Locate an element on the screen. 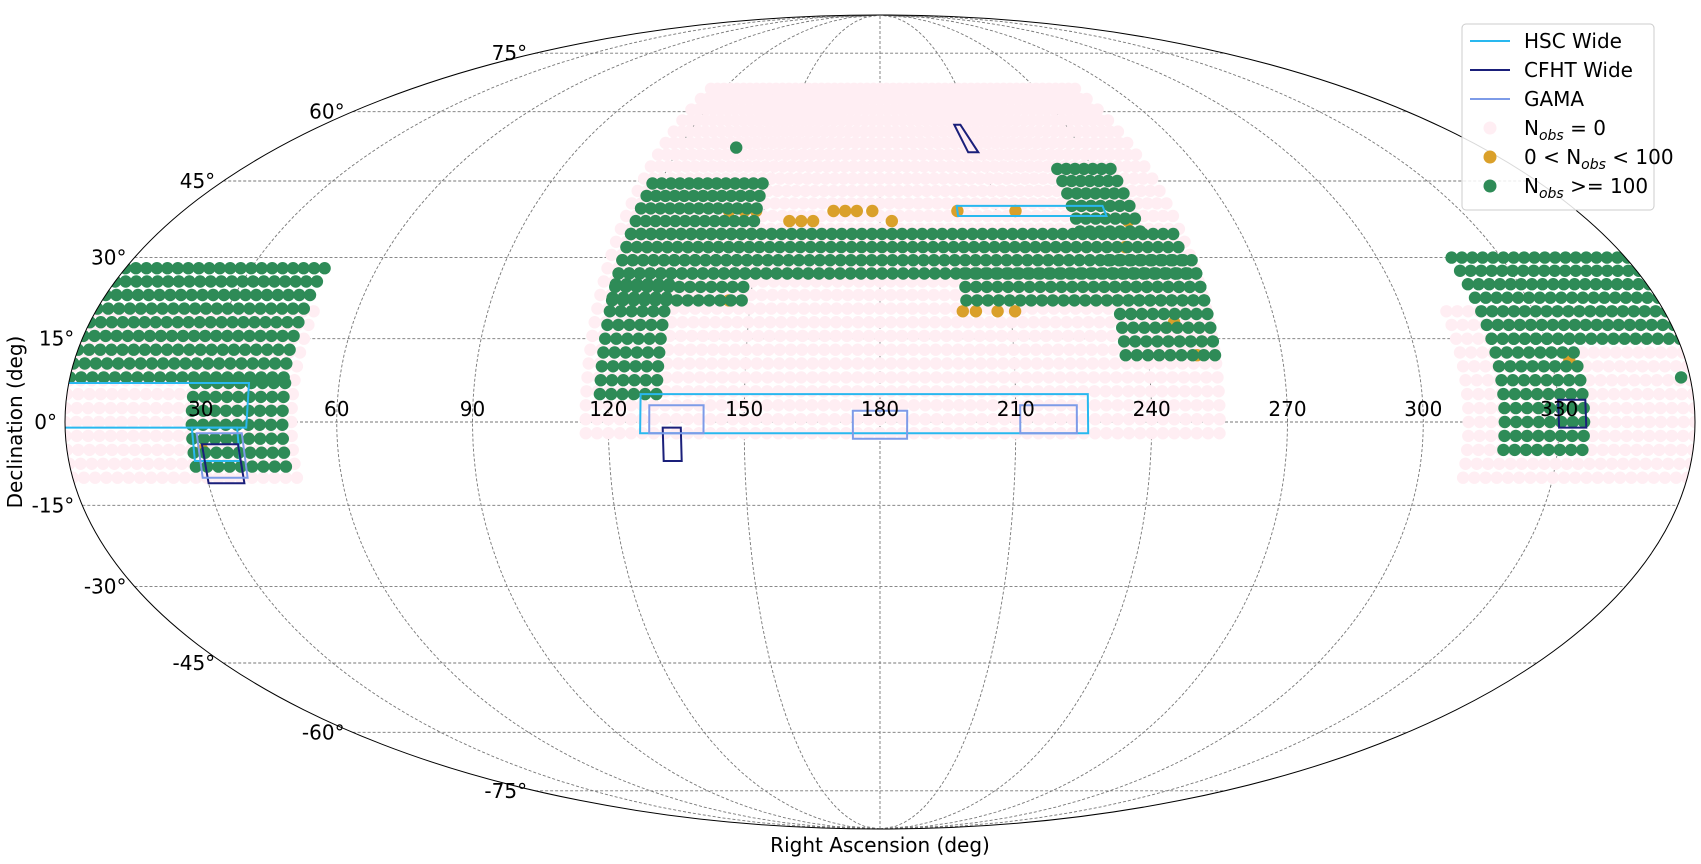 This screenshot has width=1701, height=864. ra-tick-label: 240 is located at coordinates (1152, 409).